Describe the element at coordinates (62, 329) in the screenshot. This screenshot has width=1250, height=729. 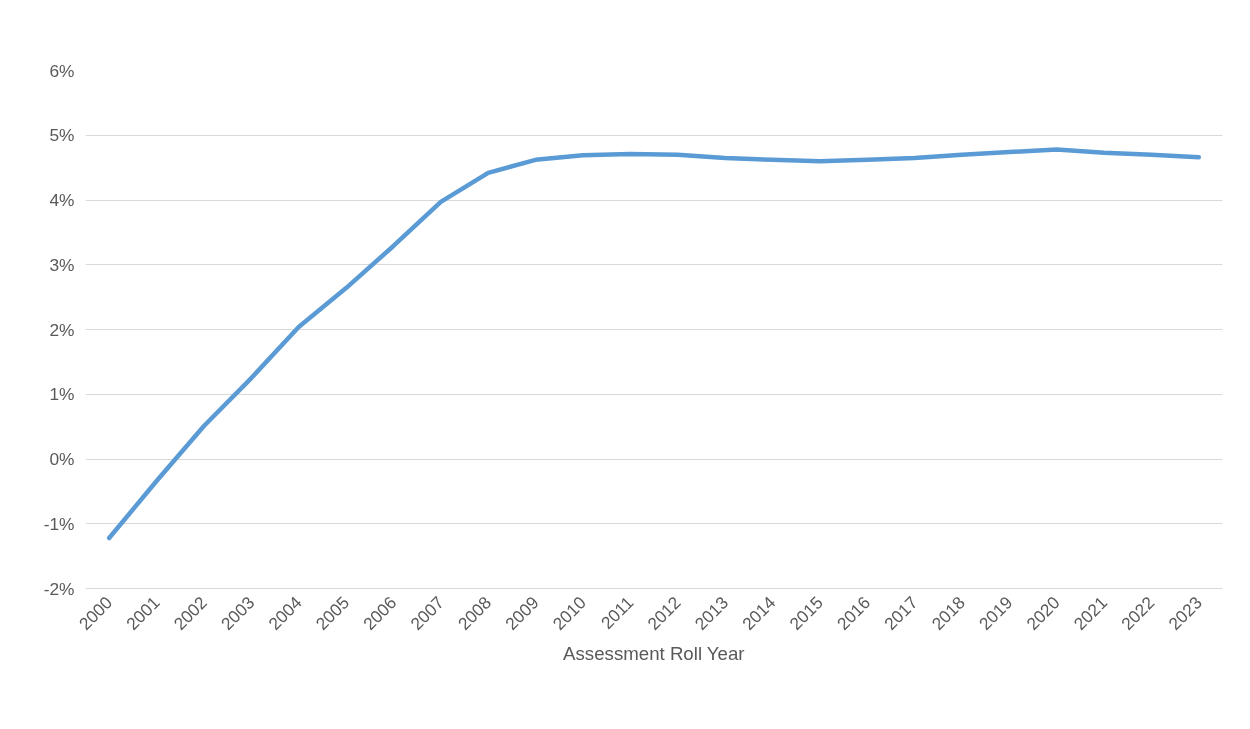
I see `y-tick-label: 2%` at that location.